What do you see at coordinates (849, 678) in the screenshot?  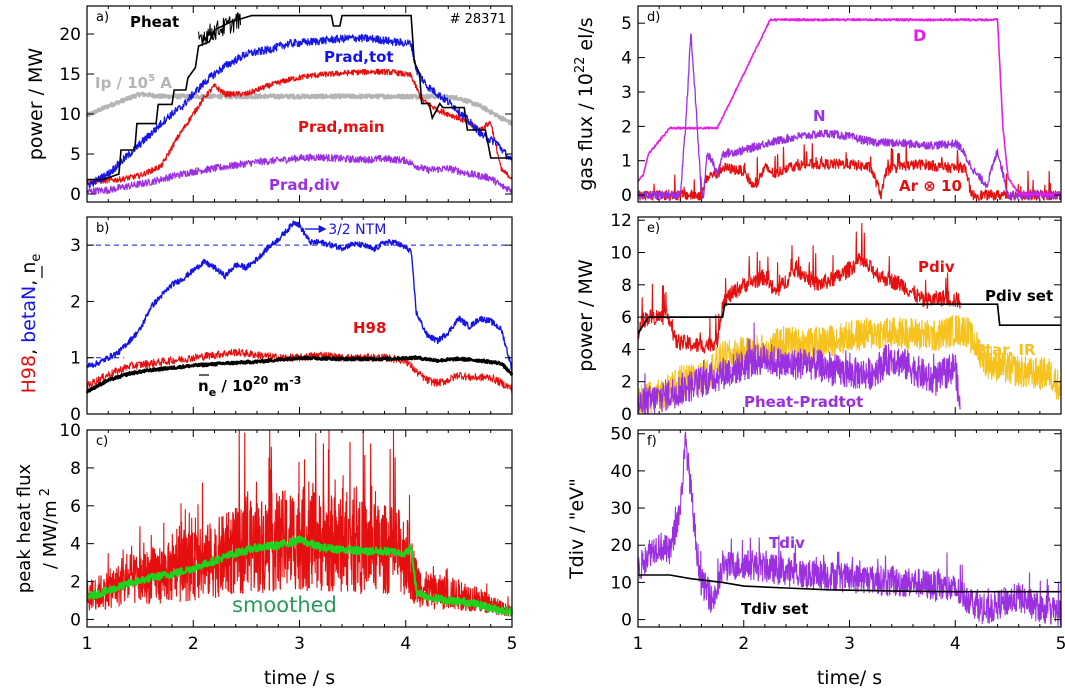 I see `xlabel: time/ s` at bounding box center [849, 678].